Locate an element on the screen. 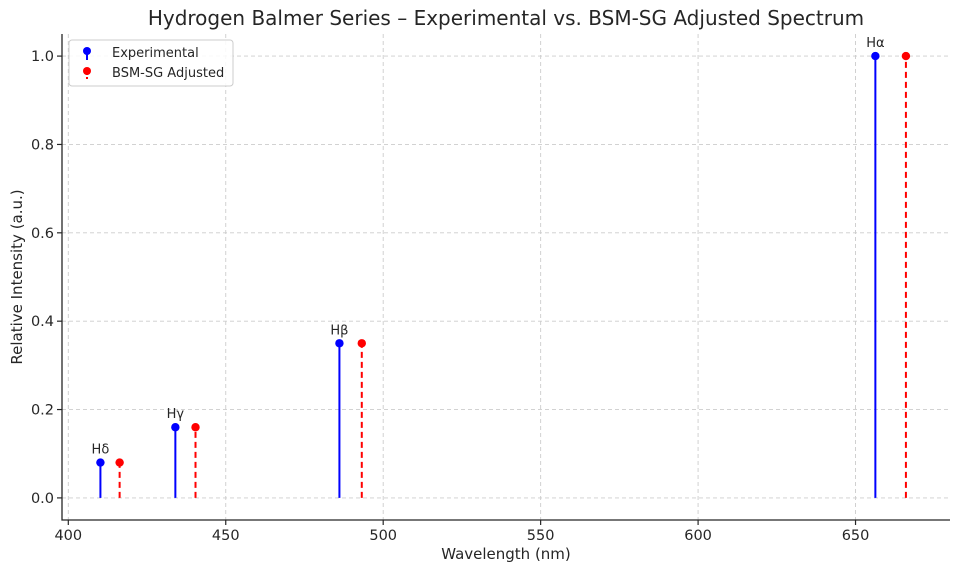 This screenshot has height=572, width=960. y-tick-label: 0.0 is located at coordinates (42, 499).